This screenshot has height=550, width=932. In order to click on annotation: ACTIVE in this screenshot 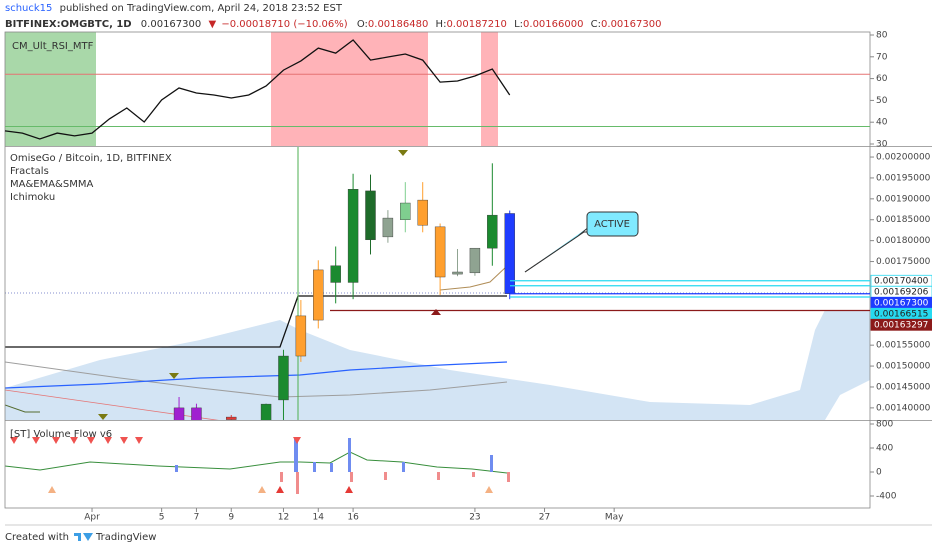, I will do `click(612, 224)`.